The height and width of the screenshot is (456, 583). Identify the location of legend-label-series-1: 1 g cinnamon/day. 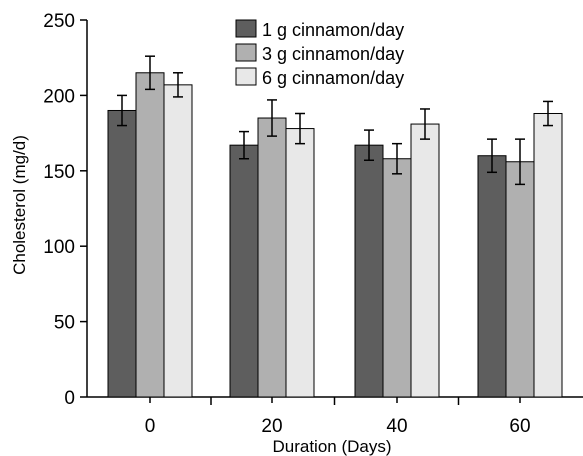
(333, 30).